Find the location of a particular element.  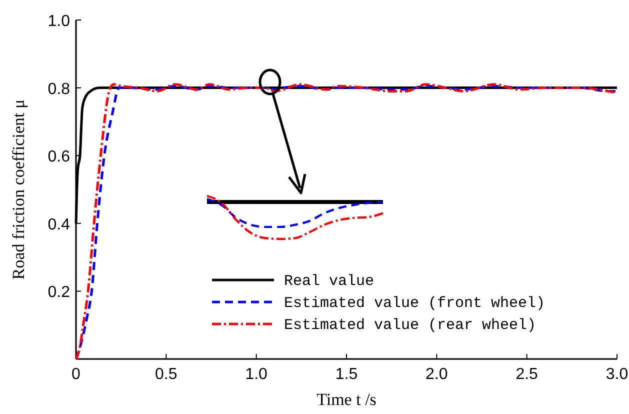

y-tick-label: 1.0 is located at coordinates (59, 21).